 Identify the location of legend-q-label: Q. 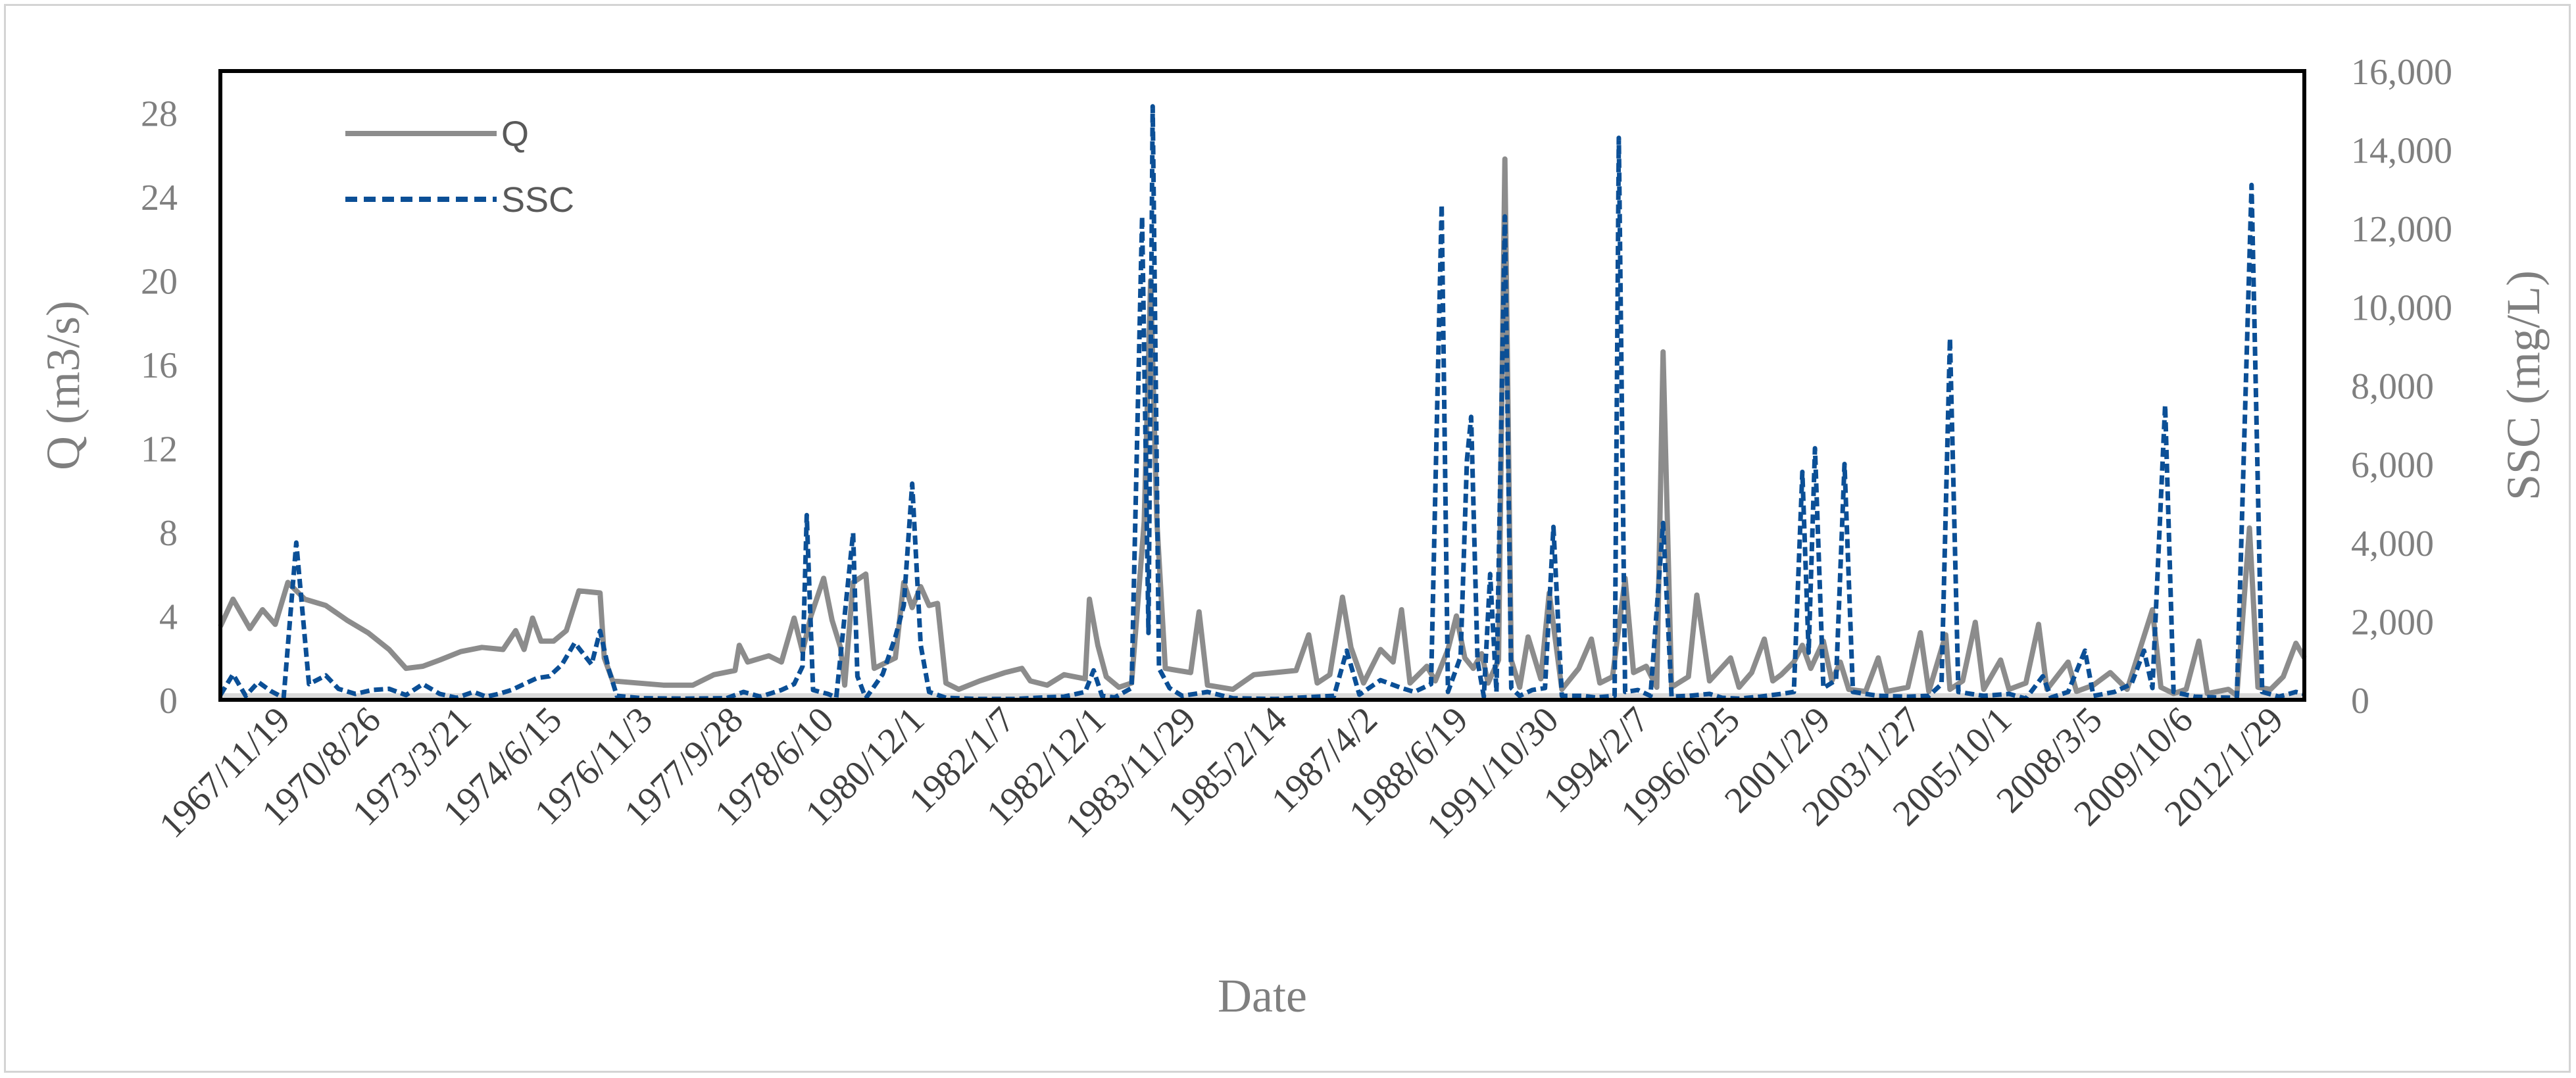
(515, 134).